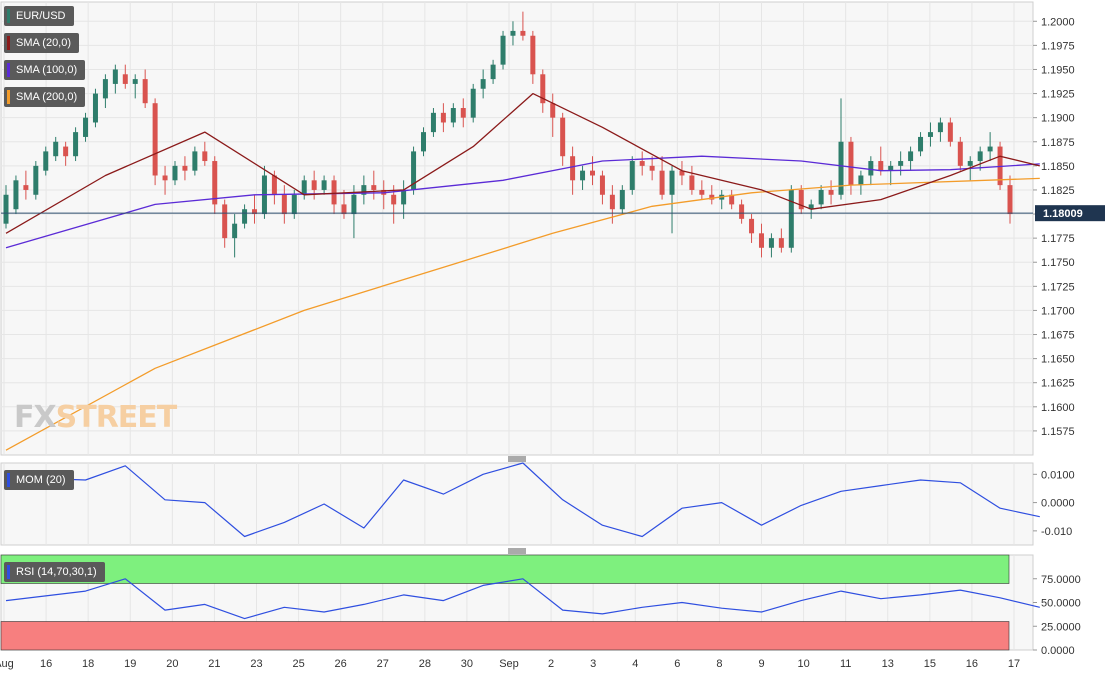 Image resolution: width=1106 pixels, height=676 pixels. I want to click on y-tick-label: 1.1625, so click(1058, 384).